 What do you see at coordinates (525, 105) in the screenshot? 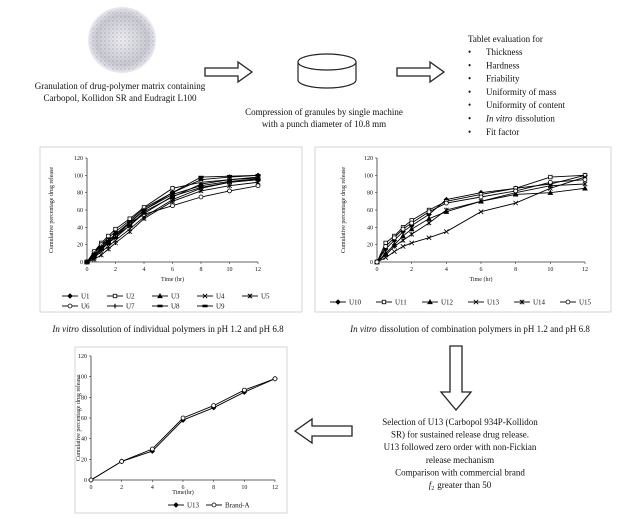
I see `list-item: Uniformity of content` at bounding box center [525, 105].